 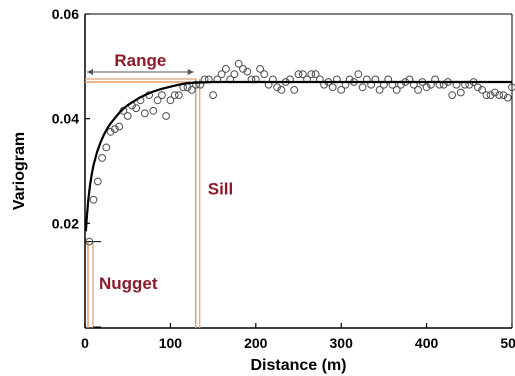 What do you see at coordinates (256, 343) in the screenshot?
I see `x-tick-label: 200` at bounding box center [256, 343].